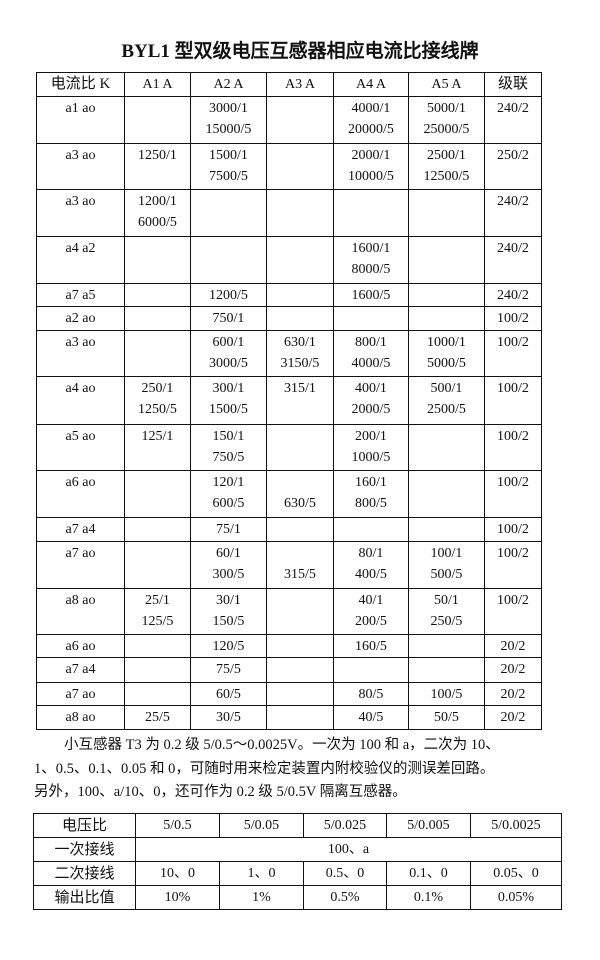 The height and width of the screenshot is (960, 600). What do you see at coordinates (228, 600) in the screenshot?
I see `ratio-value: 30/1` at bounding box center [228, 600].